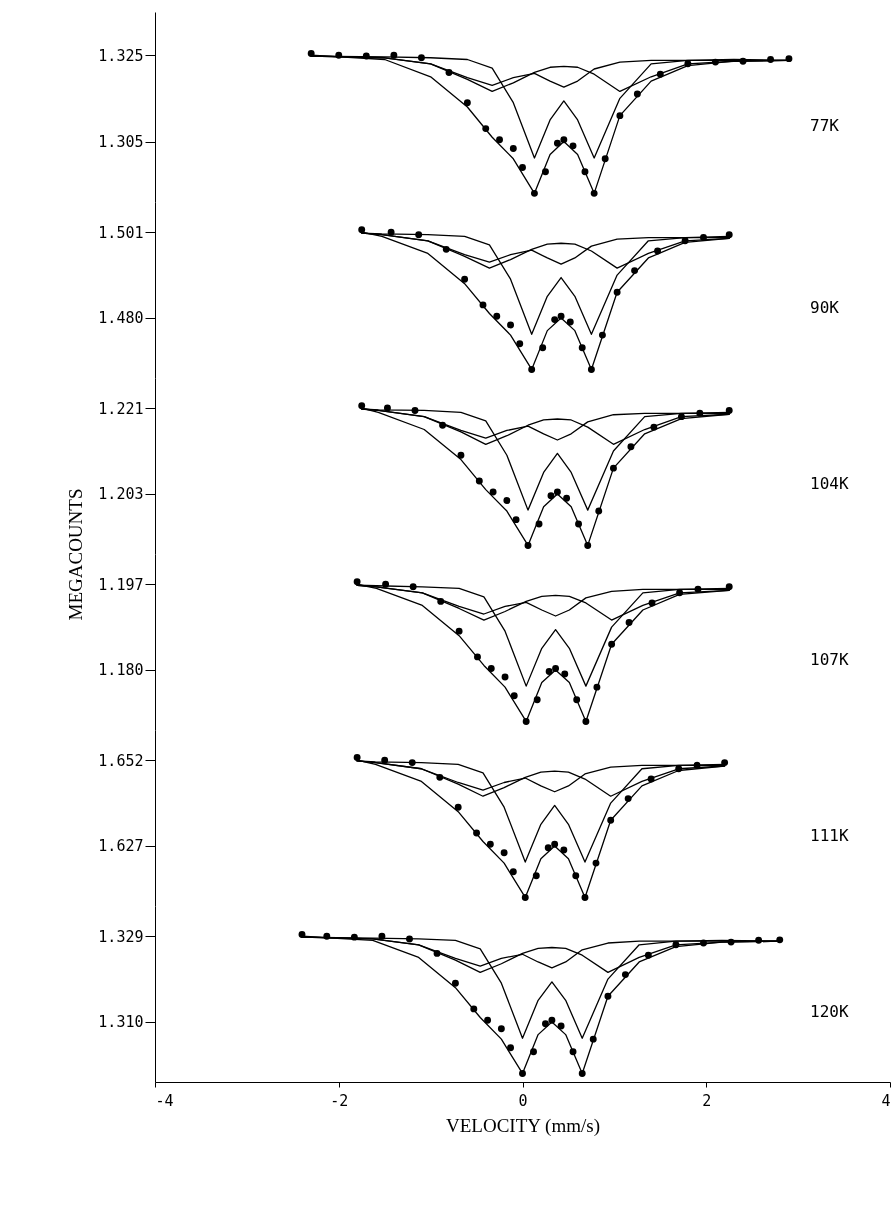 The image size is (891, 1217). I want to click on annotation: 111K, so click(829, 835).